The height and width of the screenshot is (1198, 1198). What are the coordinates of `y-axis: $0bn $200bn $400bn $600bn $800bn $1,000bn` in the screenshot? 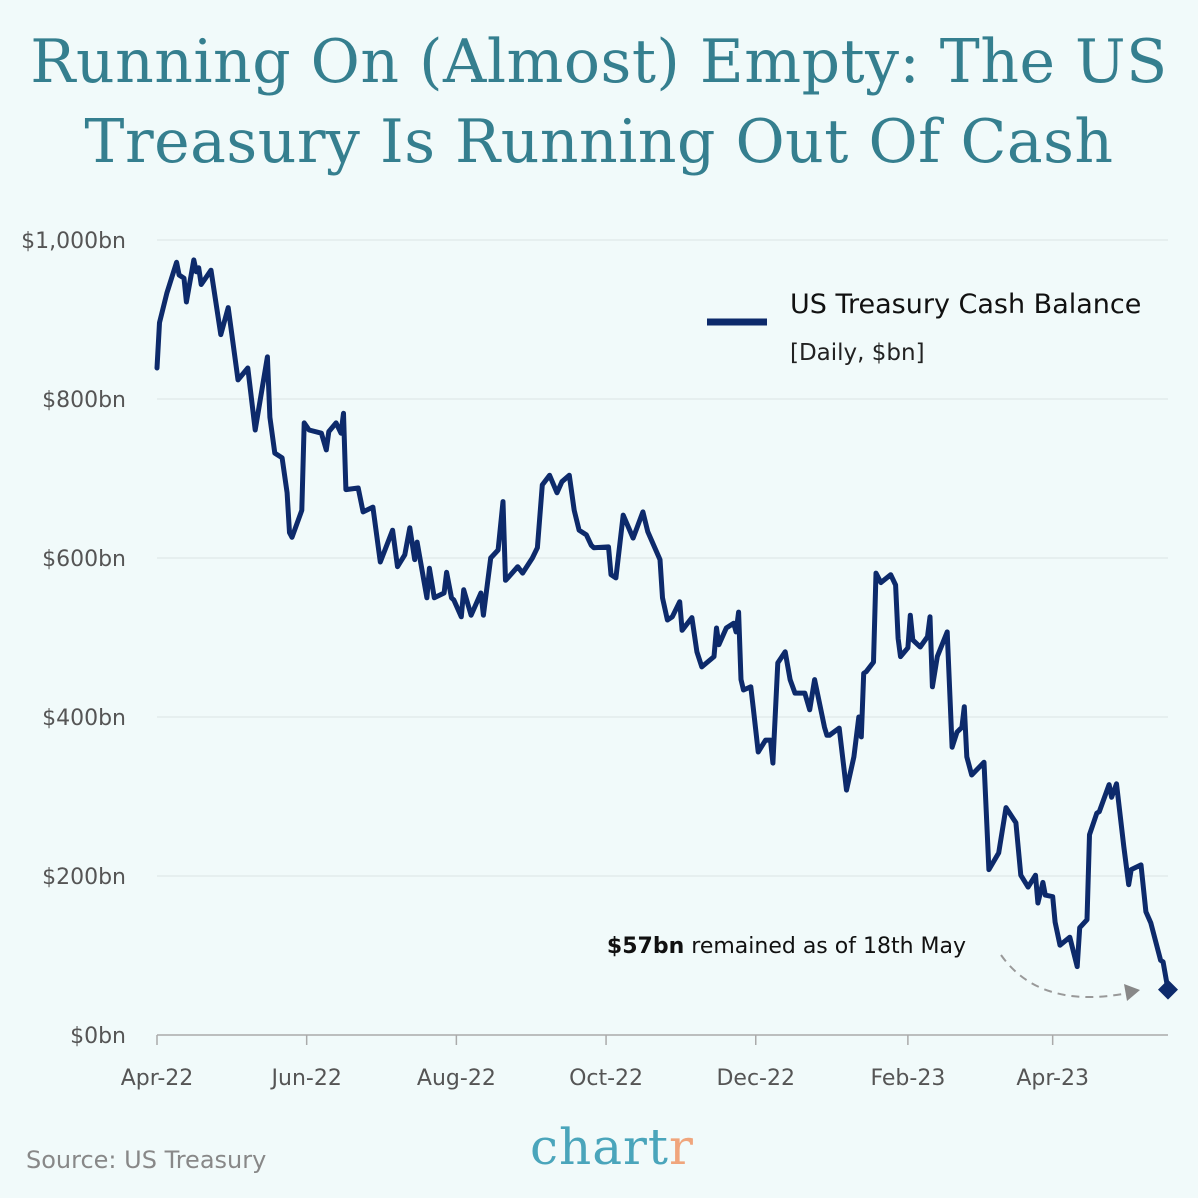 It's located at (73, 639).